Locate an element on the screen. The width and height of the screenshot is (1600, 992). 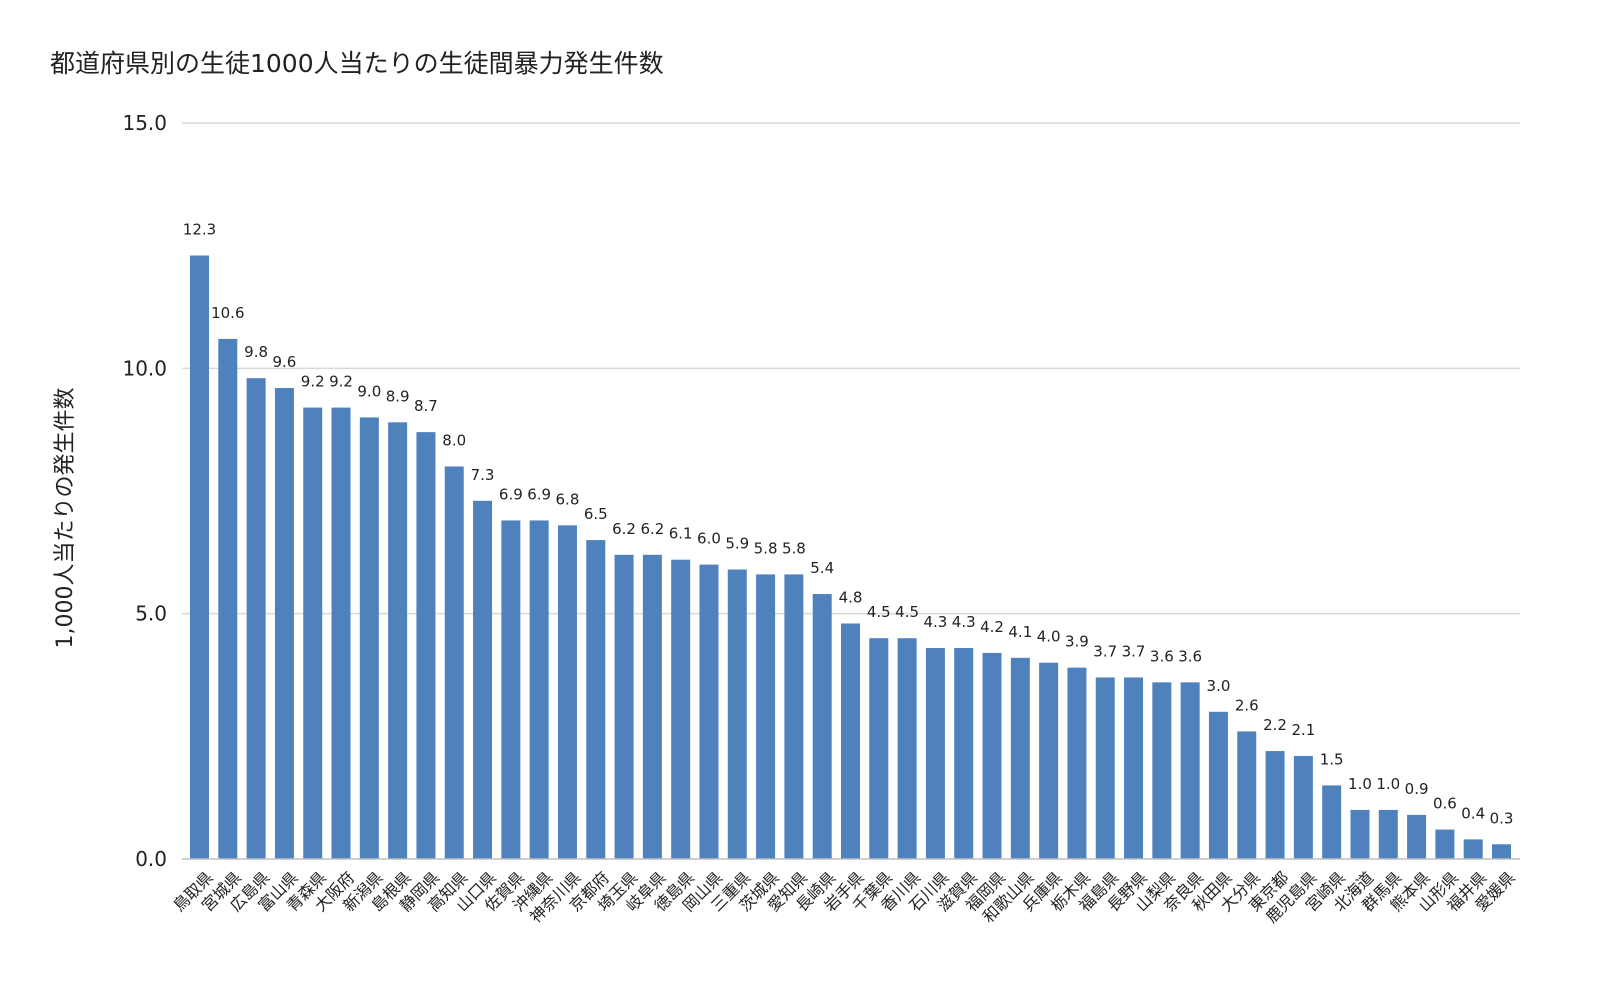
data-label: 9.0 is located at coordinates (369, 391).